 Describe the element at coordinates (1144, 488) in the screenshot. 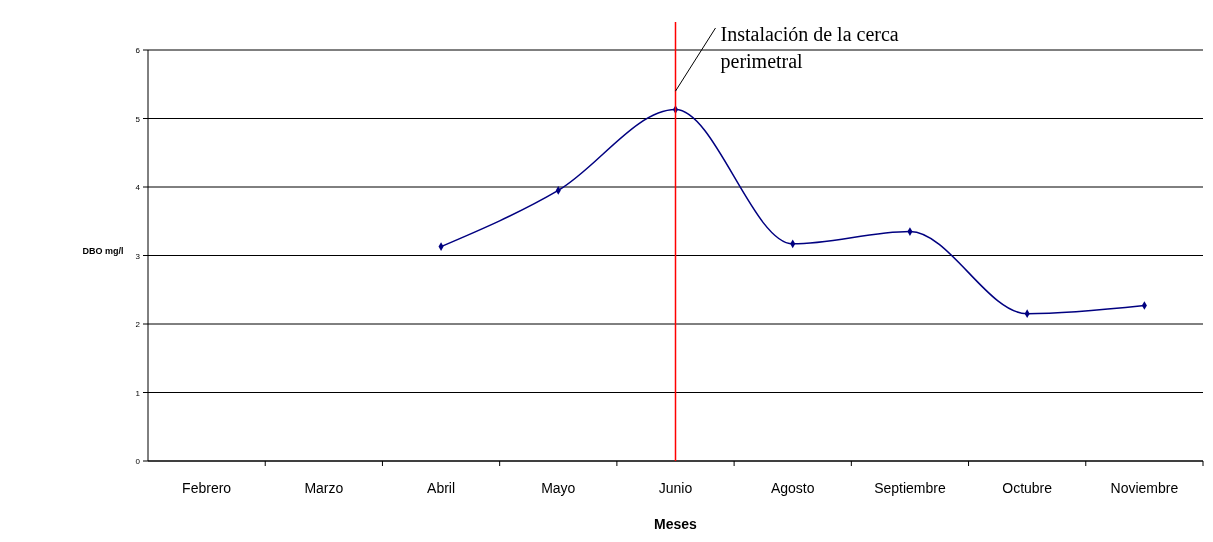

I see `x-tick-label: Noviembre` at that location.